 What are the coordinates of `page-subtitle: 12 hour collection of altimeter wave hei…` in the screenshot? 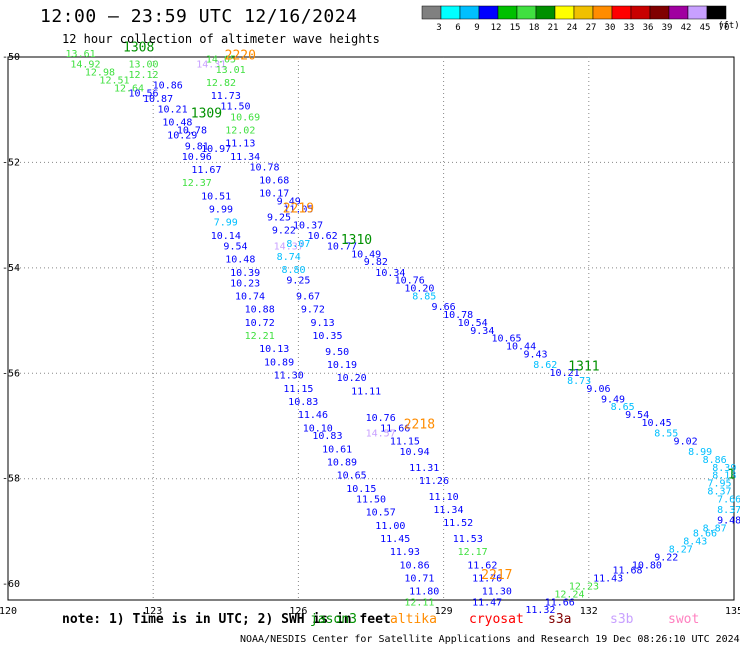 It's located at (221, 39).